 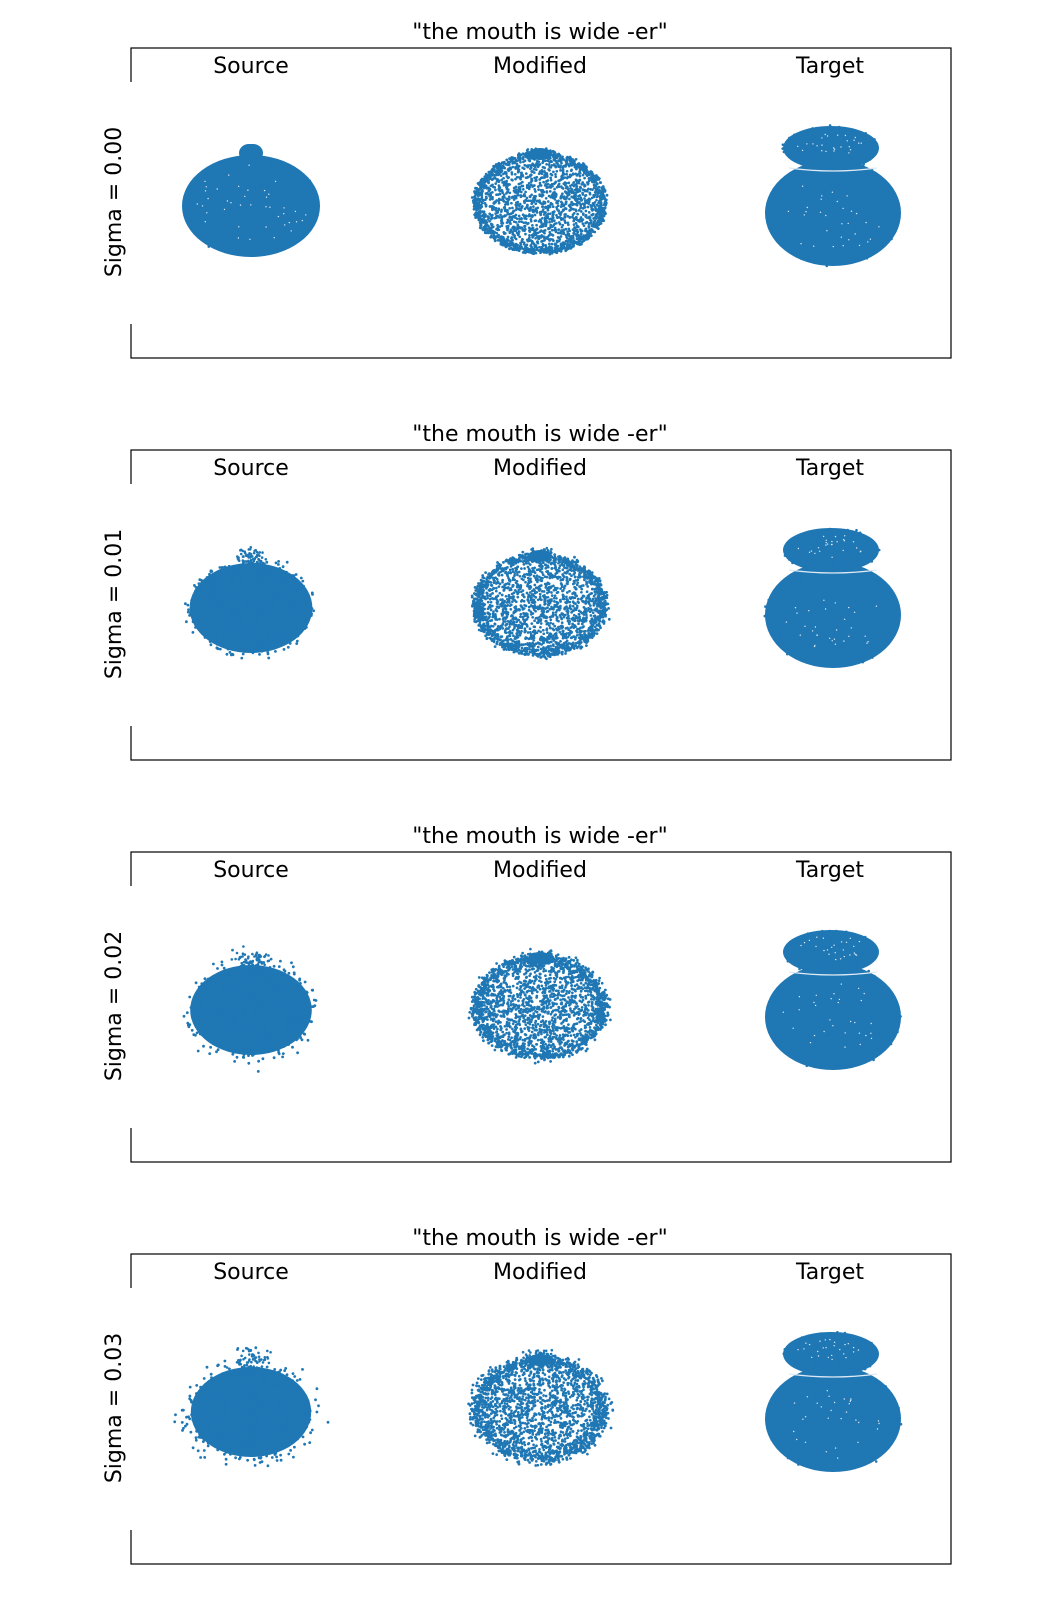 What do you see at coordinates (114, 202) in the screenshot?
I see `sigma-label: Sigma = 0.00` at bounding box center [114, 202].